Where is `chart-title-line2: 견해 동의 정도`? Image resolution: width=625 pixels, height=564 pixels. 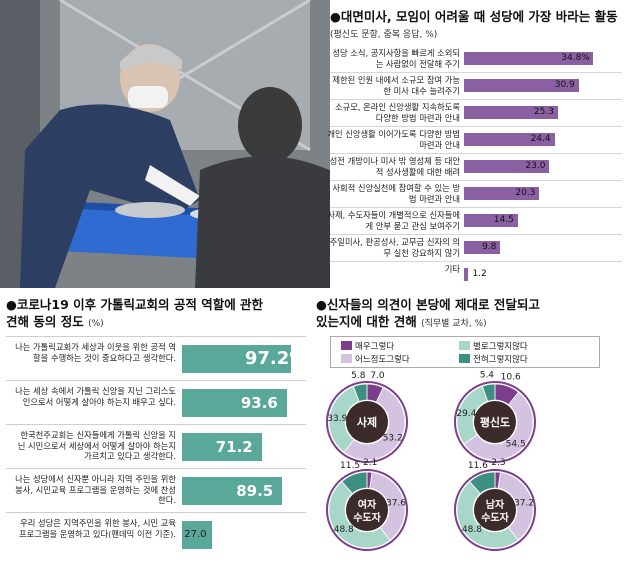 chart-title-line2: 견해 동의 정도 is located at coordinates (45, 321).